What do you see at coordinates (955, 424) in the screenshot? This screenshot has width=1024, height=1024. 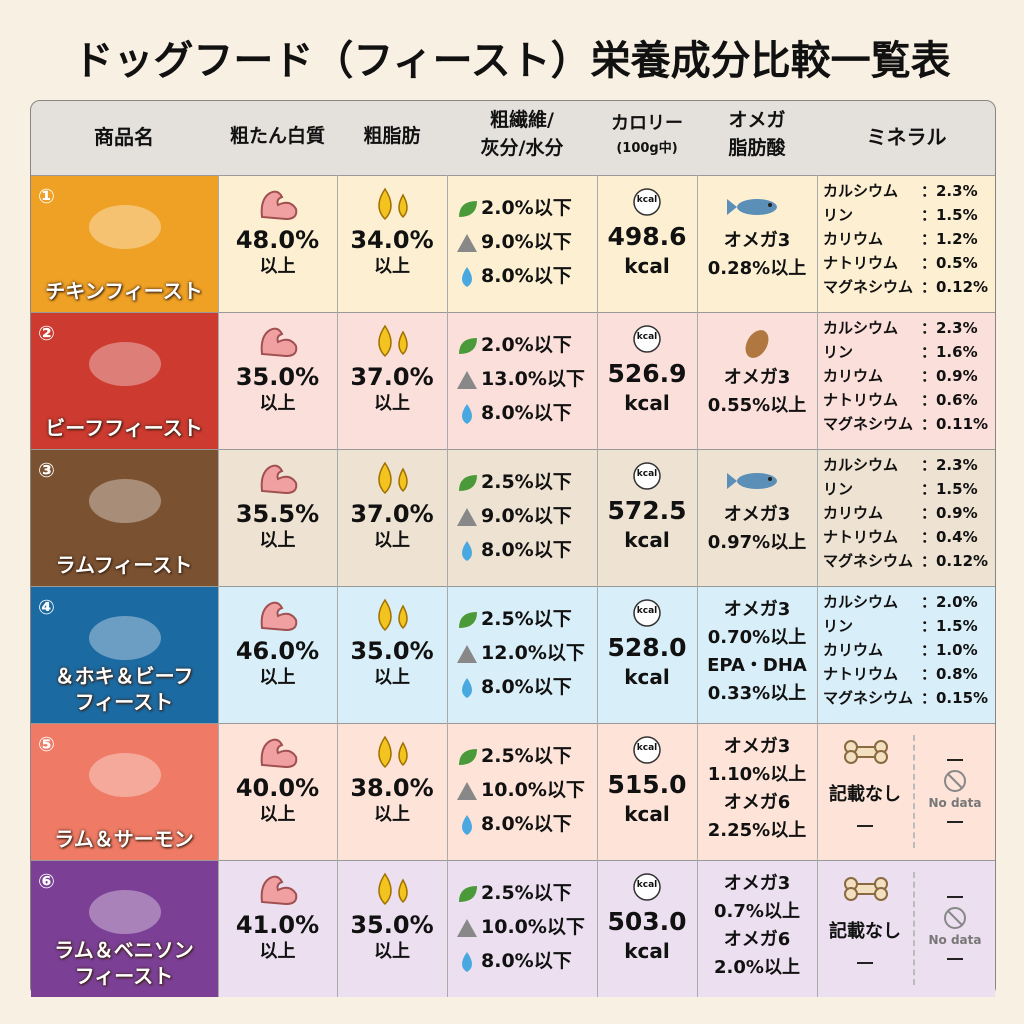 I see `mineral-value: ：0.11%` at bounding box center [955, 424].